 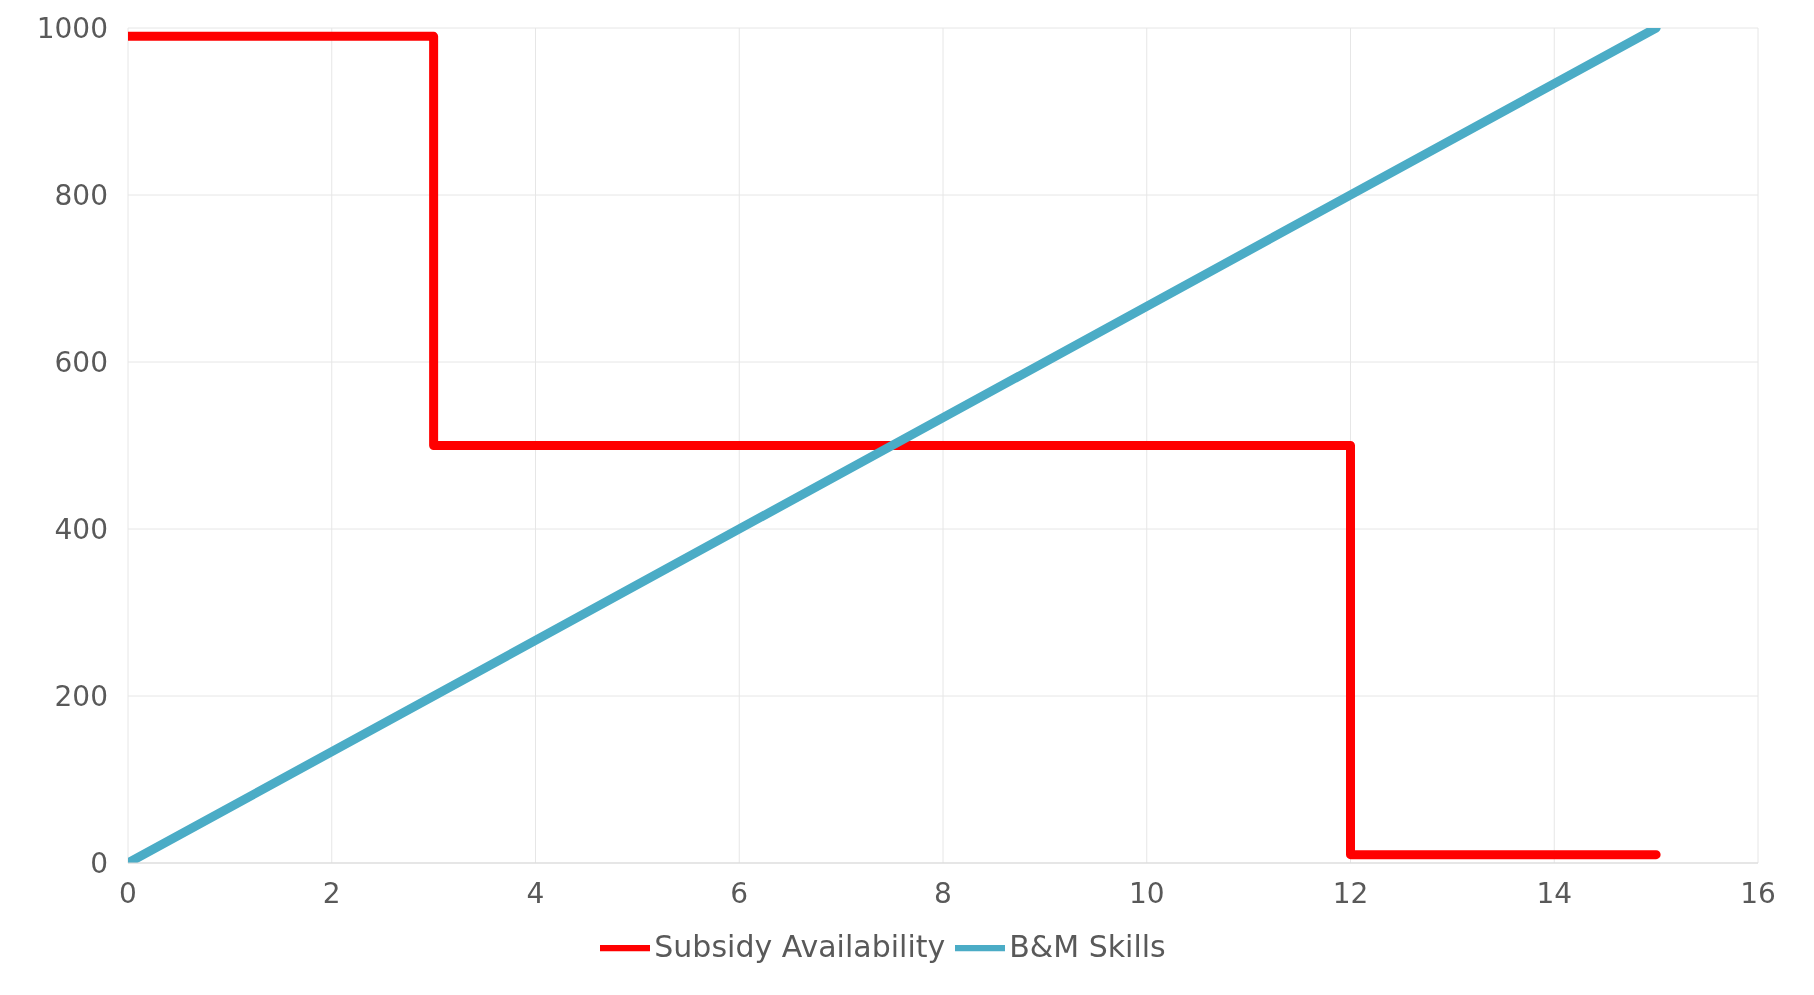 I want to click on x-tick-label: 10, so click(x=1146, y=893).